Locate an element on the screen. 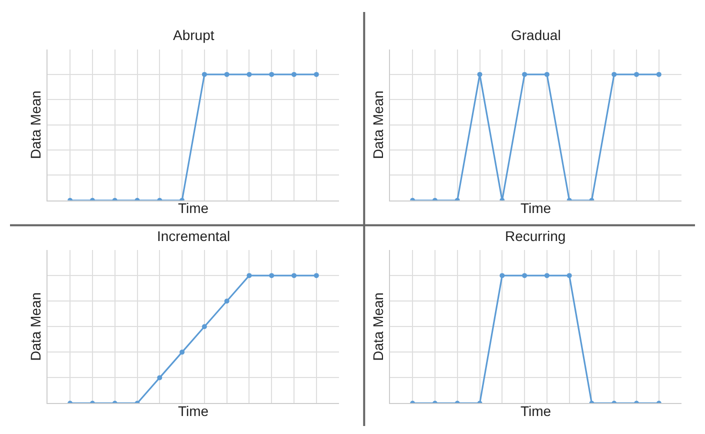  chart-title: Recurring is located at coordinates (535, 236).